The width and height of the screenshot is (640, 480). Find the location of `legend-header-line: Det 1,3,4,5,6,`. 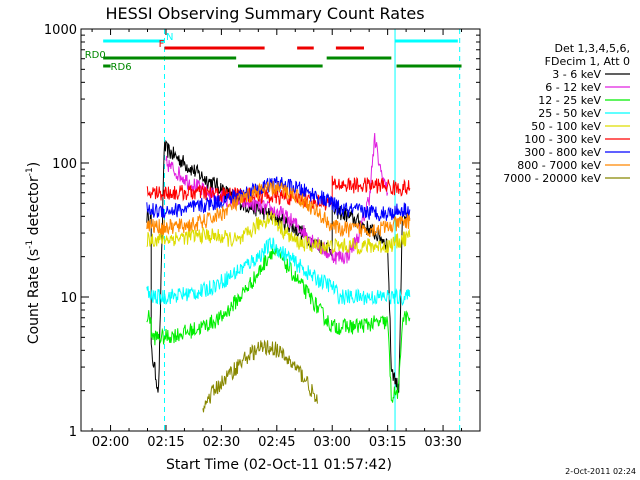

legend-header-line: Det 1,3,4,5,6, is located at coordinates (592, 48).